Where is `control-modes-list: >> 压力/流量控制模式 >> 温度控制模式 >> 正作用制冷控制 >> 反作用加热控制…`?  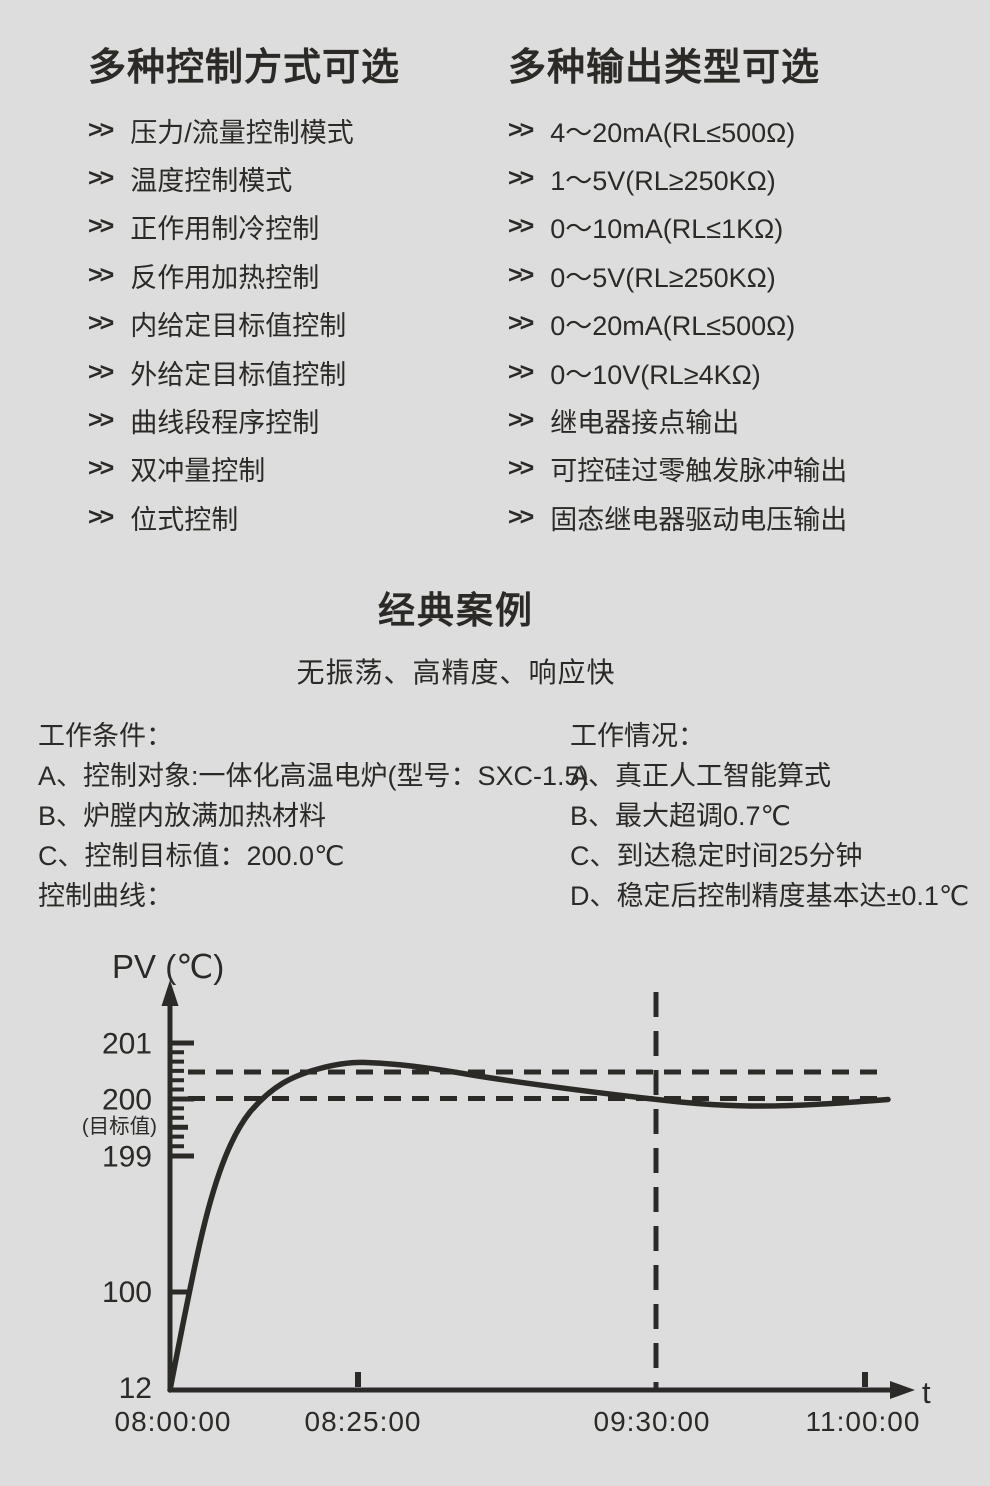
control-modes-list: >> 压力/流量控制模式 >> 温度控制模式 >> 正作用制冷控制 >> 反作用加热控制… is located at coordinates (288, 324).